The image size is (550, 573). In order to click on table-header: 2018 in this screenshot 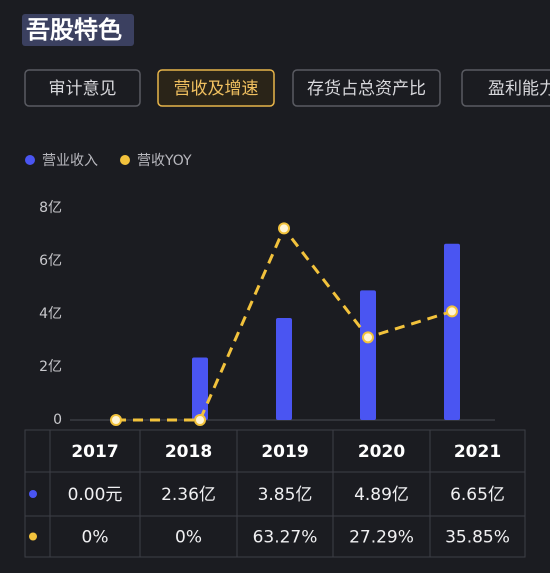, I will do `click(188, 452)`.